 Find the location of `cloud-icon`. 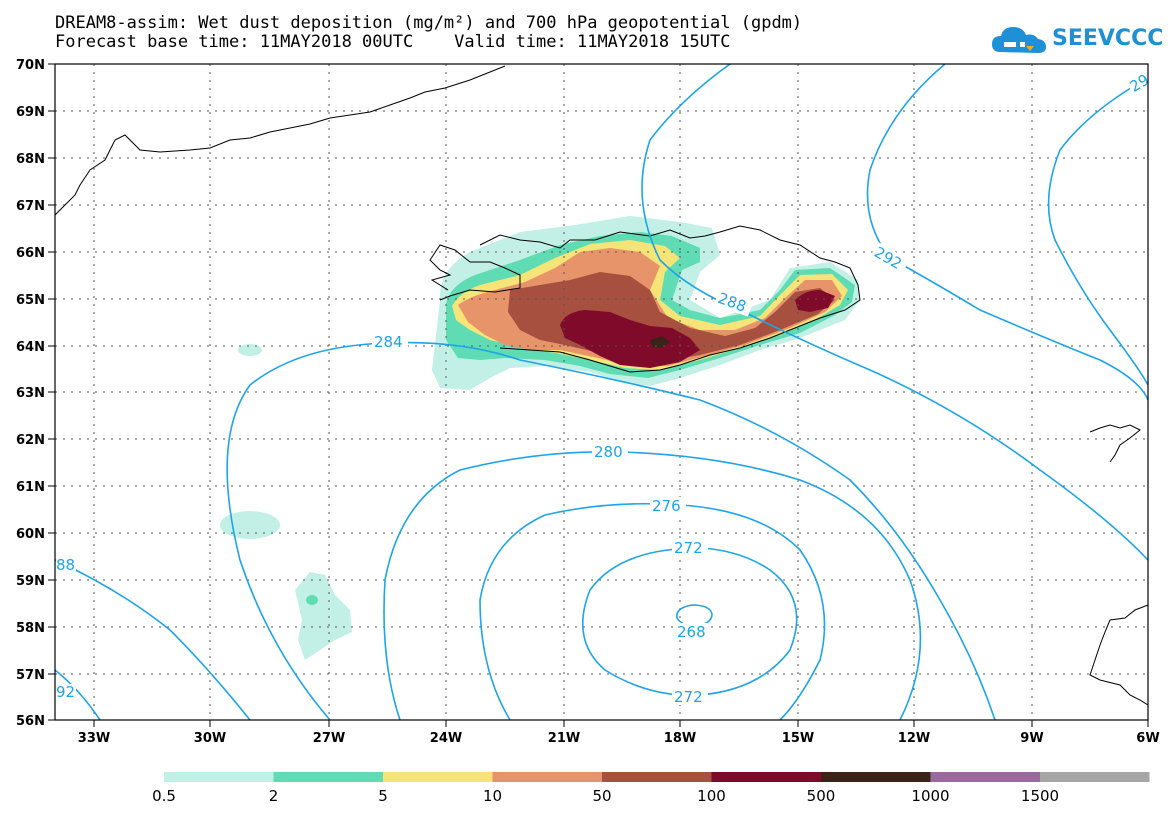

cloud-icon is located at coordinates (1019, 40).